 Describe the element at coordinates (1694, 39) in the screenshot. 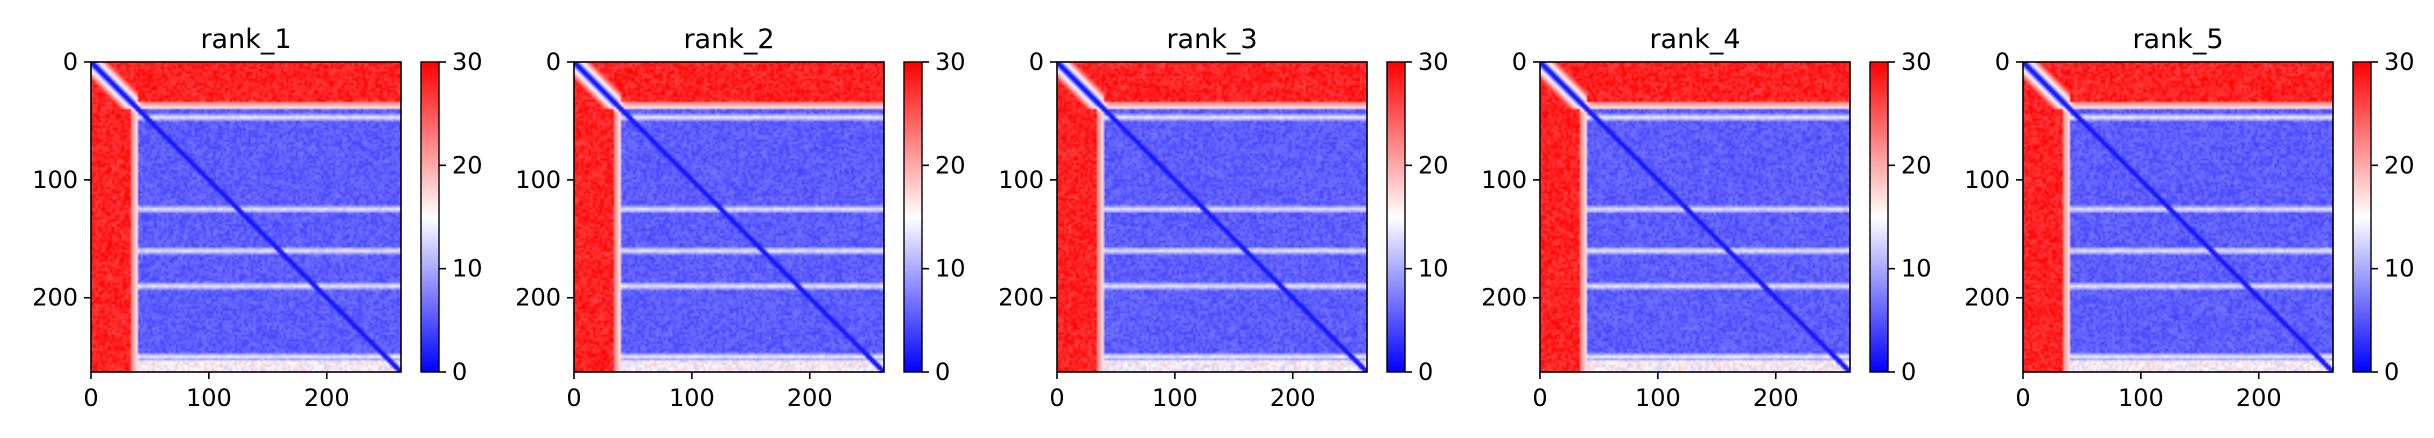

I see `panel-title: rank_4` at that location.